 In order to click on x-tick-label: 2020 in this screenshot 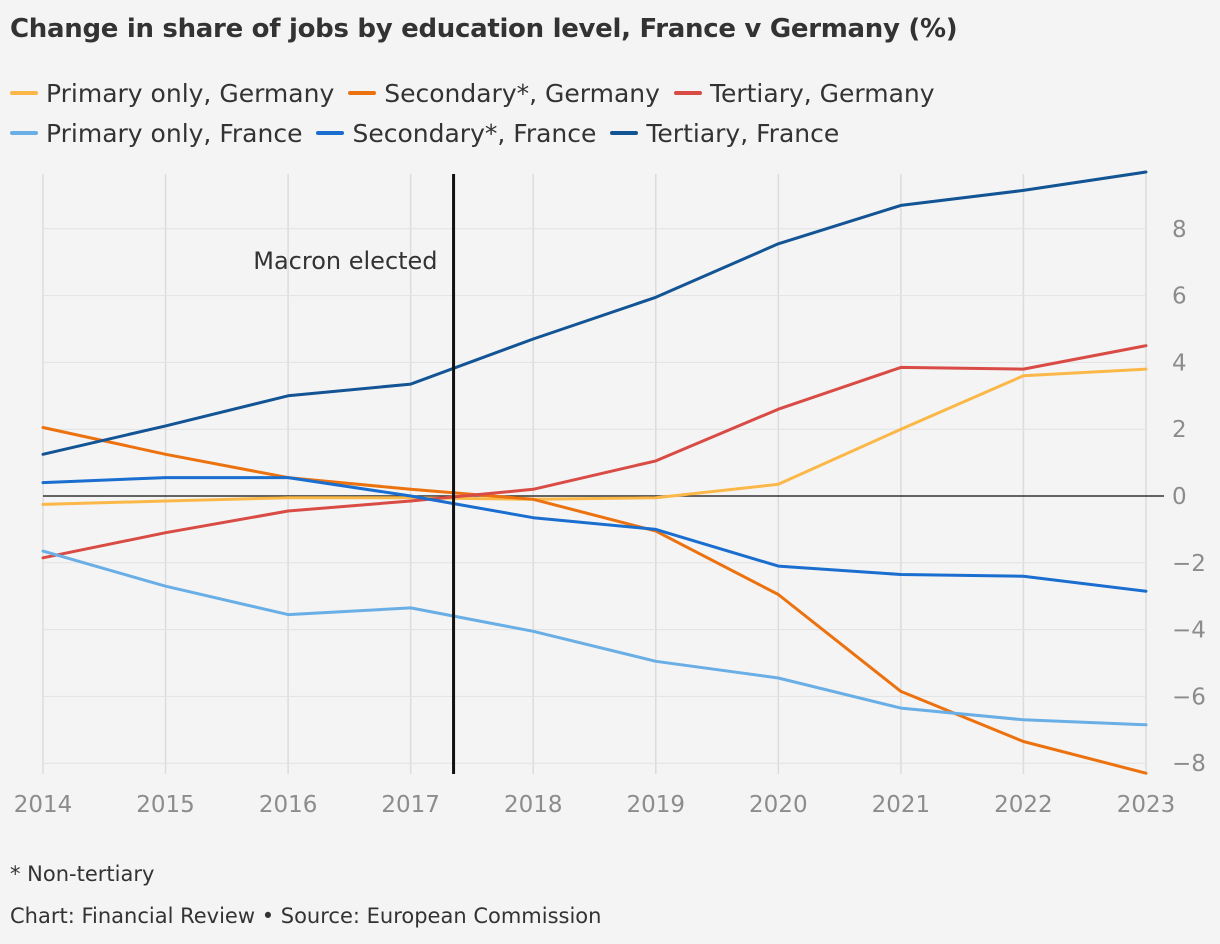, I will do `click(778, 805)`.